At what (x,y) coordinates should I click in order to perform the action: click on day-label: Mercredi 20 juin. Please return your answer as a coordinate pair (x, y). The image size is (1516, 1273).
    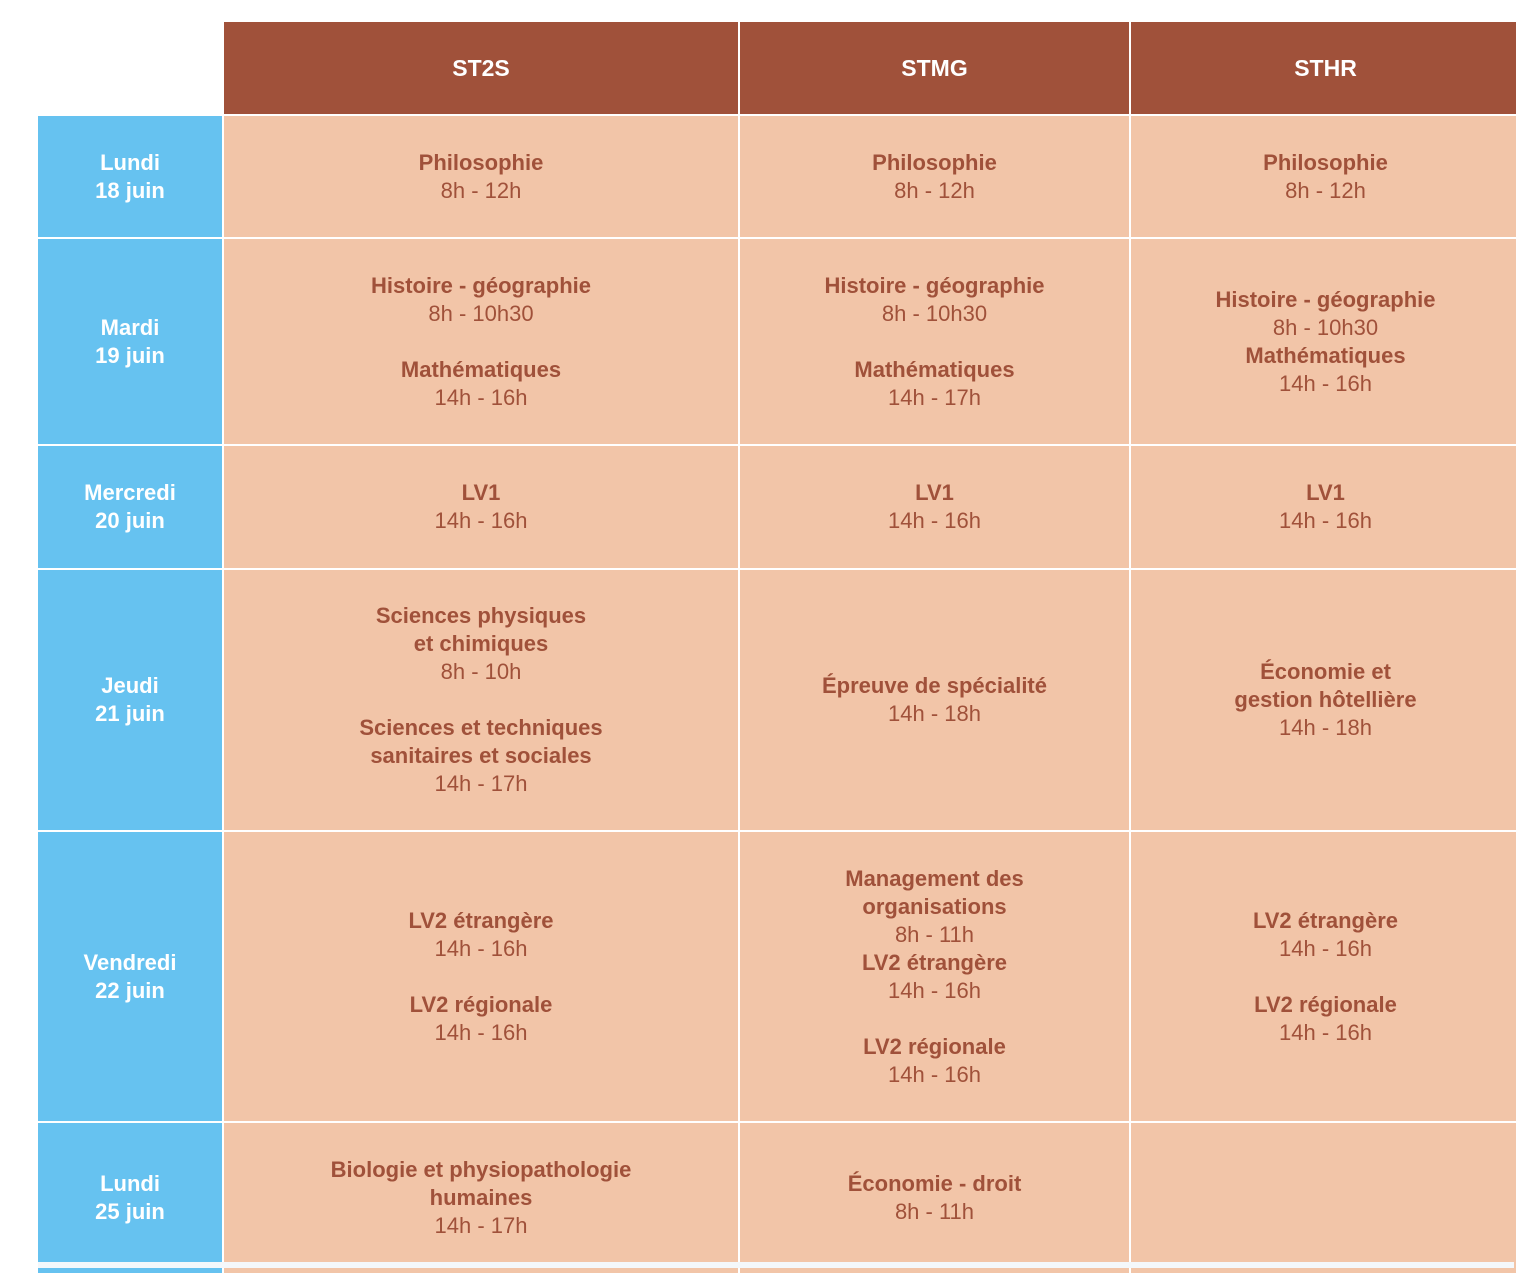
    Looking at the image, I should click on (130, 507).